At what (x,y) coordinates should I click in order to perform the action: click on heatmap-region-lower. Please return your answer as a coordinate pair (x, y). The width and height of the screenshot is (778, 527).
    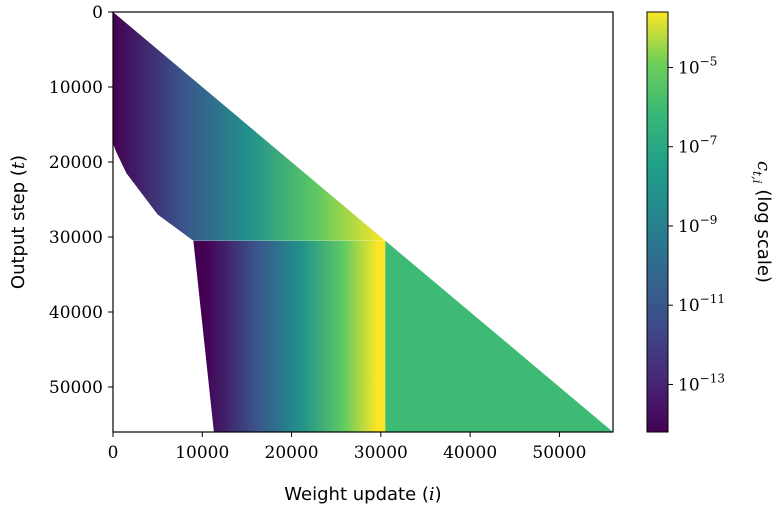
    Looking at the image, I should click on (289, 336).